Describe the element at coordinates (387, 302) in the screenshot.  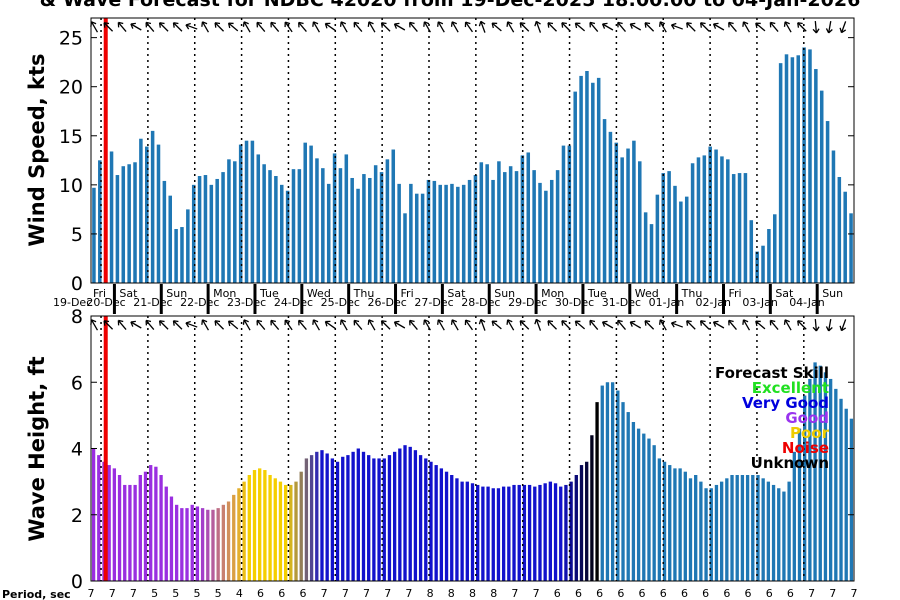
I see `date-label: 26-Dec` at that location.